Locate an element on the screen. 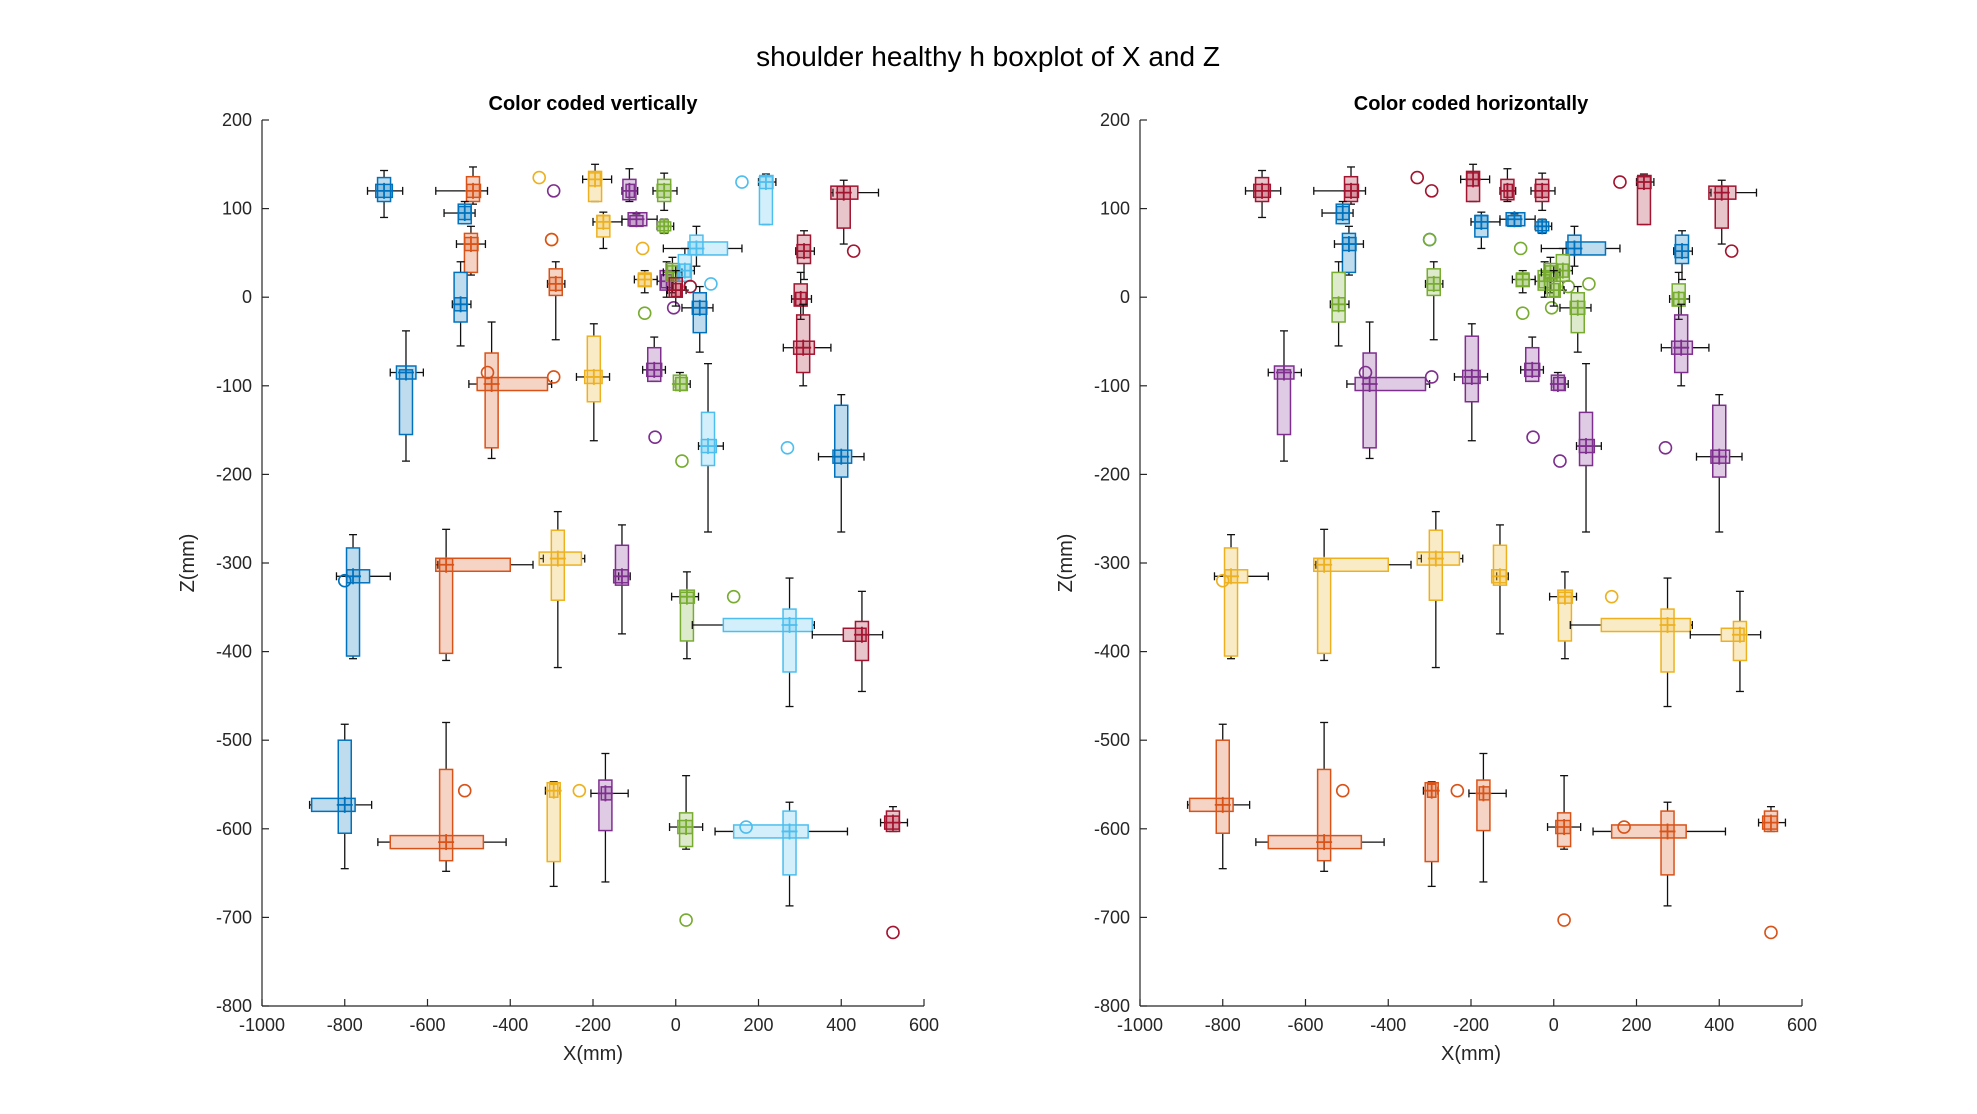 This screenshot has width=1977, height=1114. y-tick-label: -100 is located at coordinates (234, 386).